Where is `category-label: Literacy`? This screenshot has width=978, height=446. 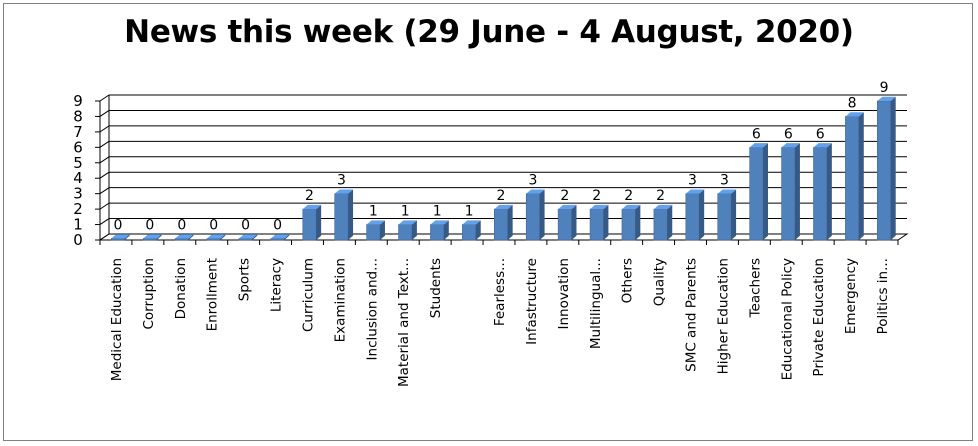 category-label: Literacy is located at coordinates (277, 285).